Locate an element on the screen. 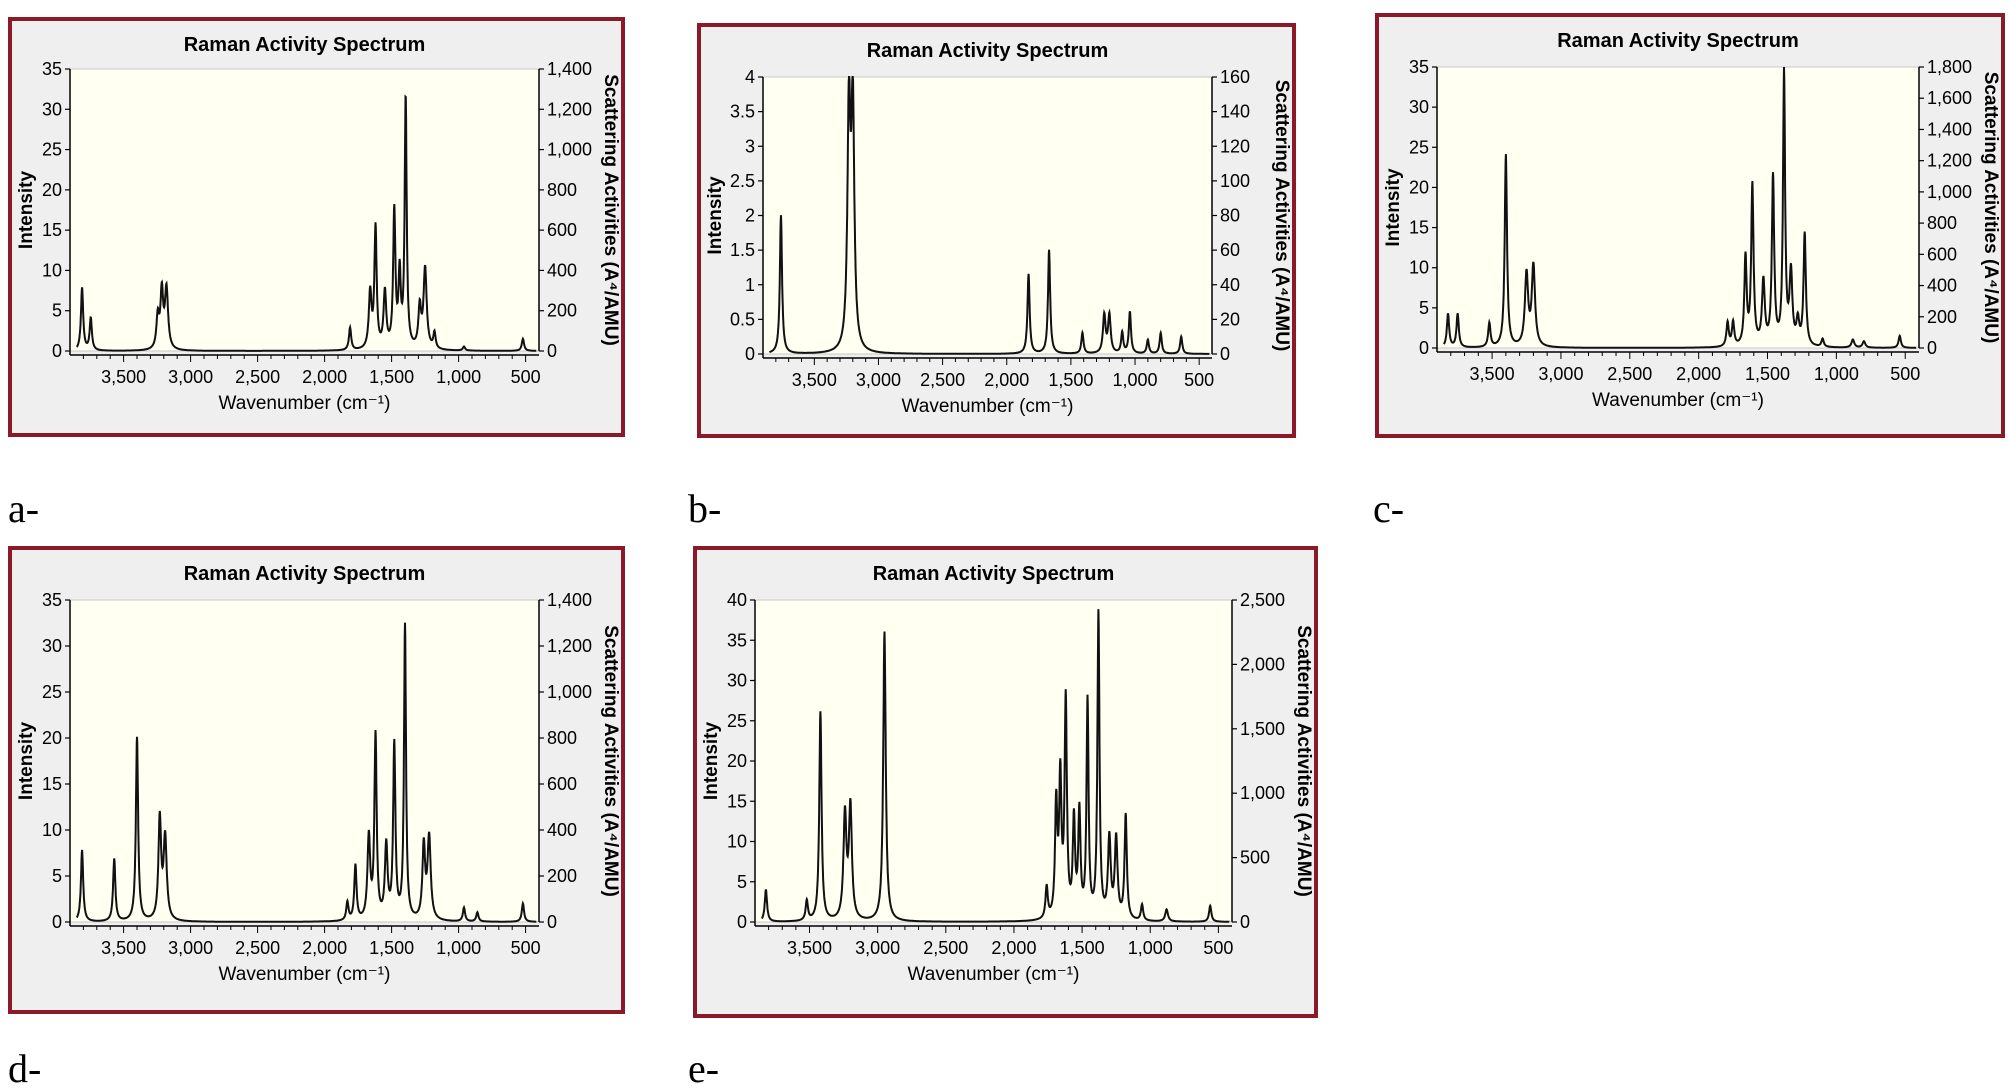 Image resolution: width=2008 pixels, height=1092 pixels. y2-tick-label: 1,600 is located at coordinates (1949, 98).